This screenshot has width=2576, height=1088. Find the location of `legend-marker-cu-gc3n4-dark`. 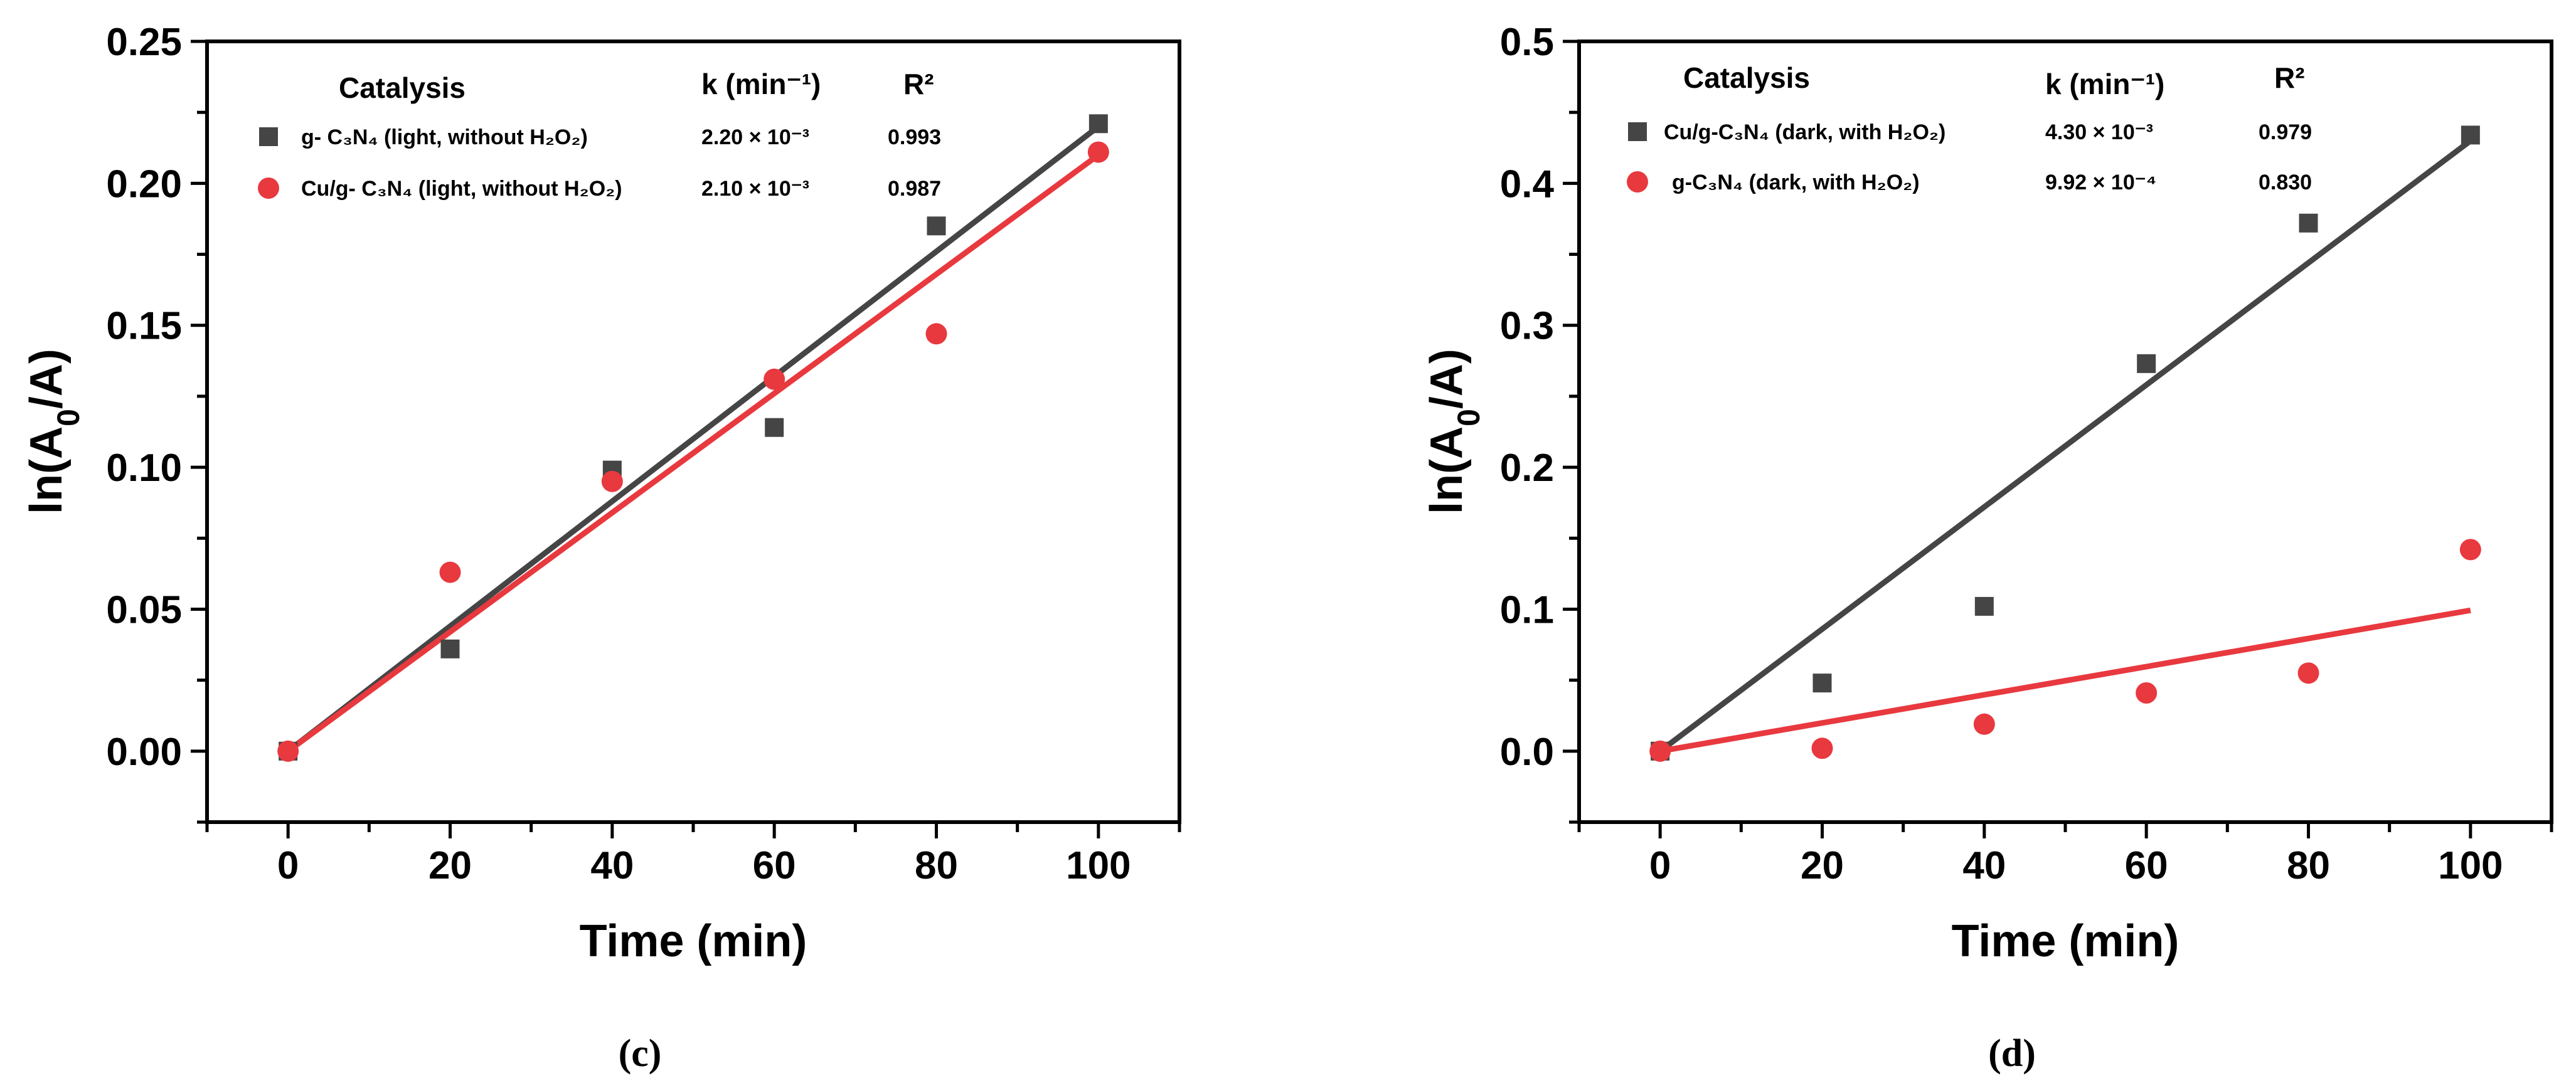

legend-marker-cu-gc3n4-dark is located at coordinates (1638, 131).